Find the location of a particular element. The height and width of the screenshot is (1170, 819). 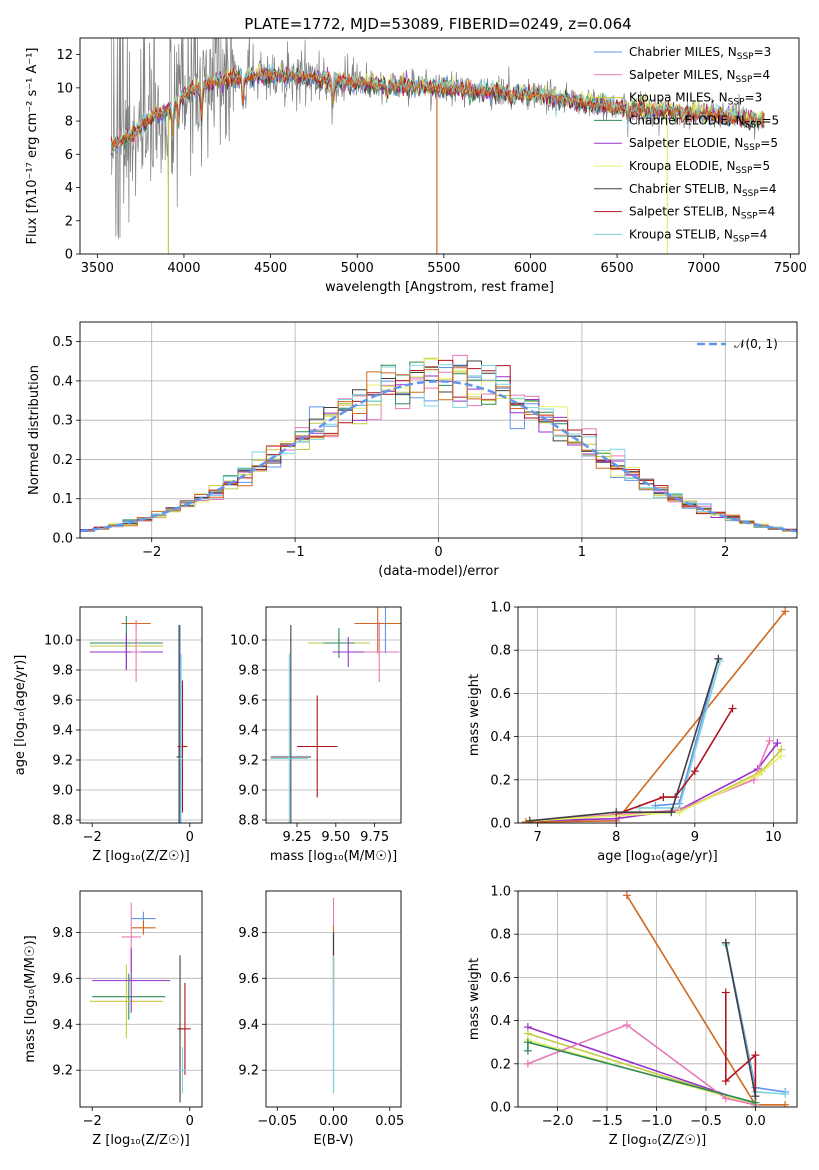

y-axis-label: Flux [fλ10⁻¹⁷ erg cm⁻² s⁻¹ A⁻¹] is located at coordinates (32, 146).